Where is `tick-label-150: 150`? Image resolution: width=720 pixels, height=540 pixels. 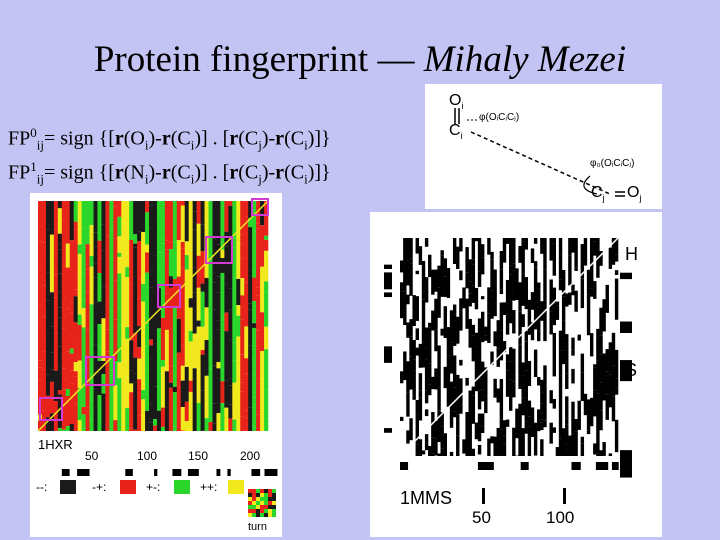
tick-label-150: 150 is located at coordinates (198, 456).